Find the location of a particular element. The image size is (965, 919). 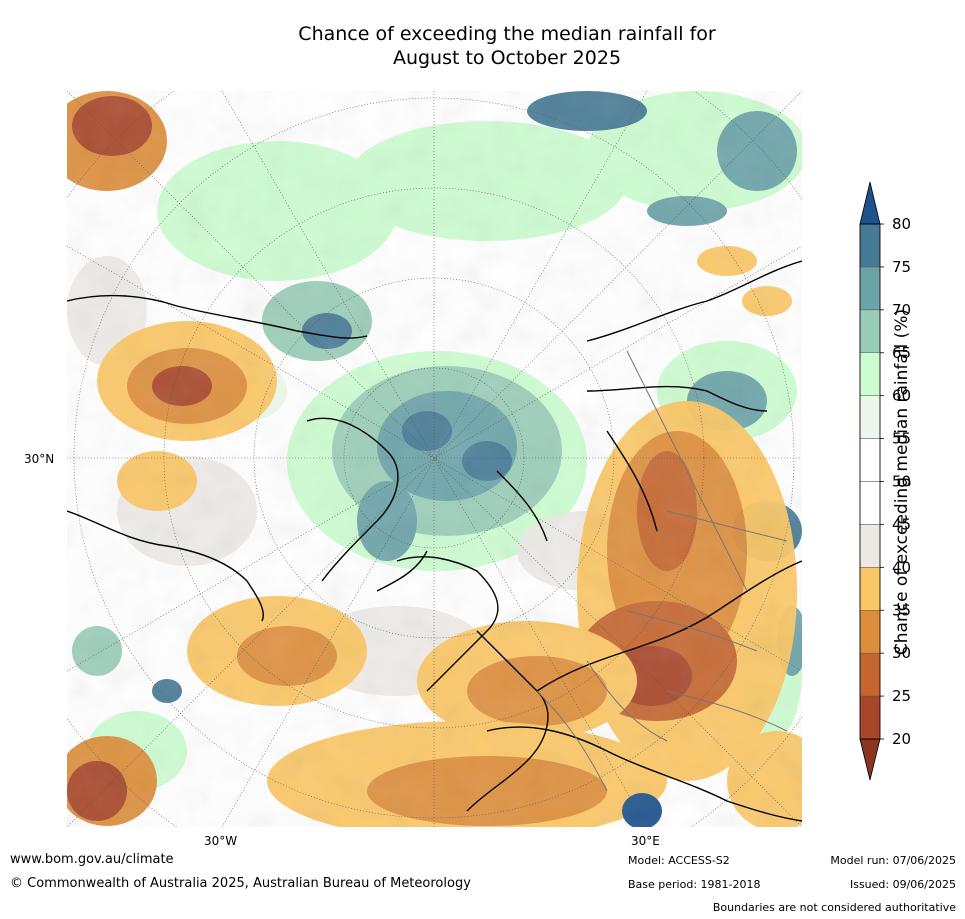

colorbar: 20 25 30 35 40 45 50 55 60 65 70 75 80 is located at coordinates (885, 481).